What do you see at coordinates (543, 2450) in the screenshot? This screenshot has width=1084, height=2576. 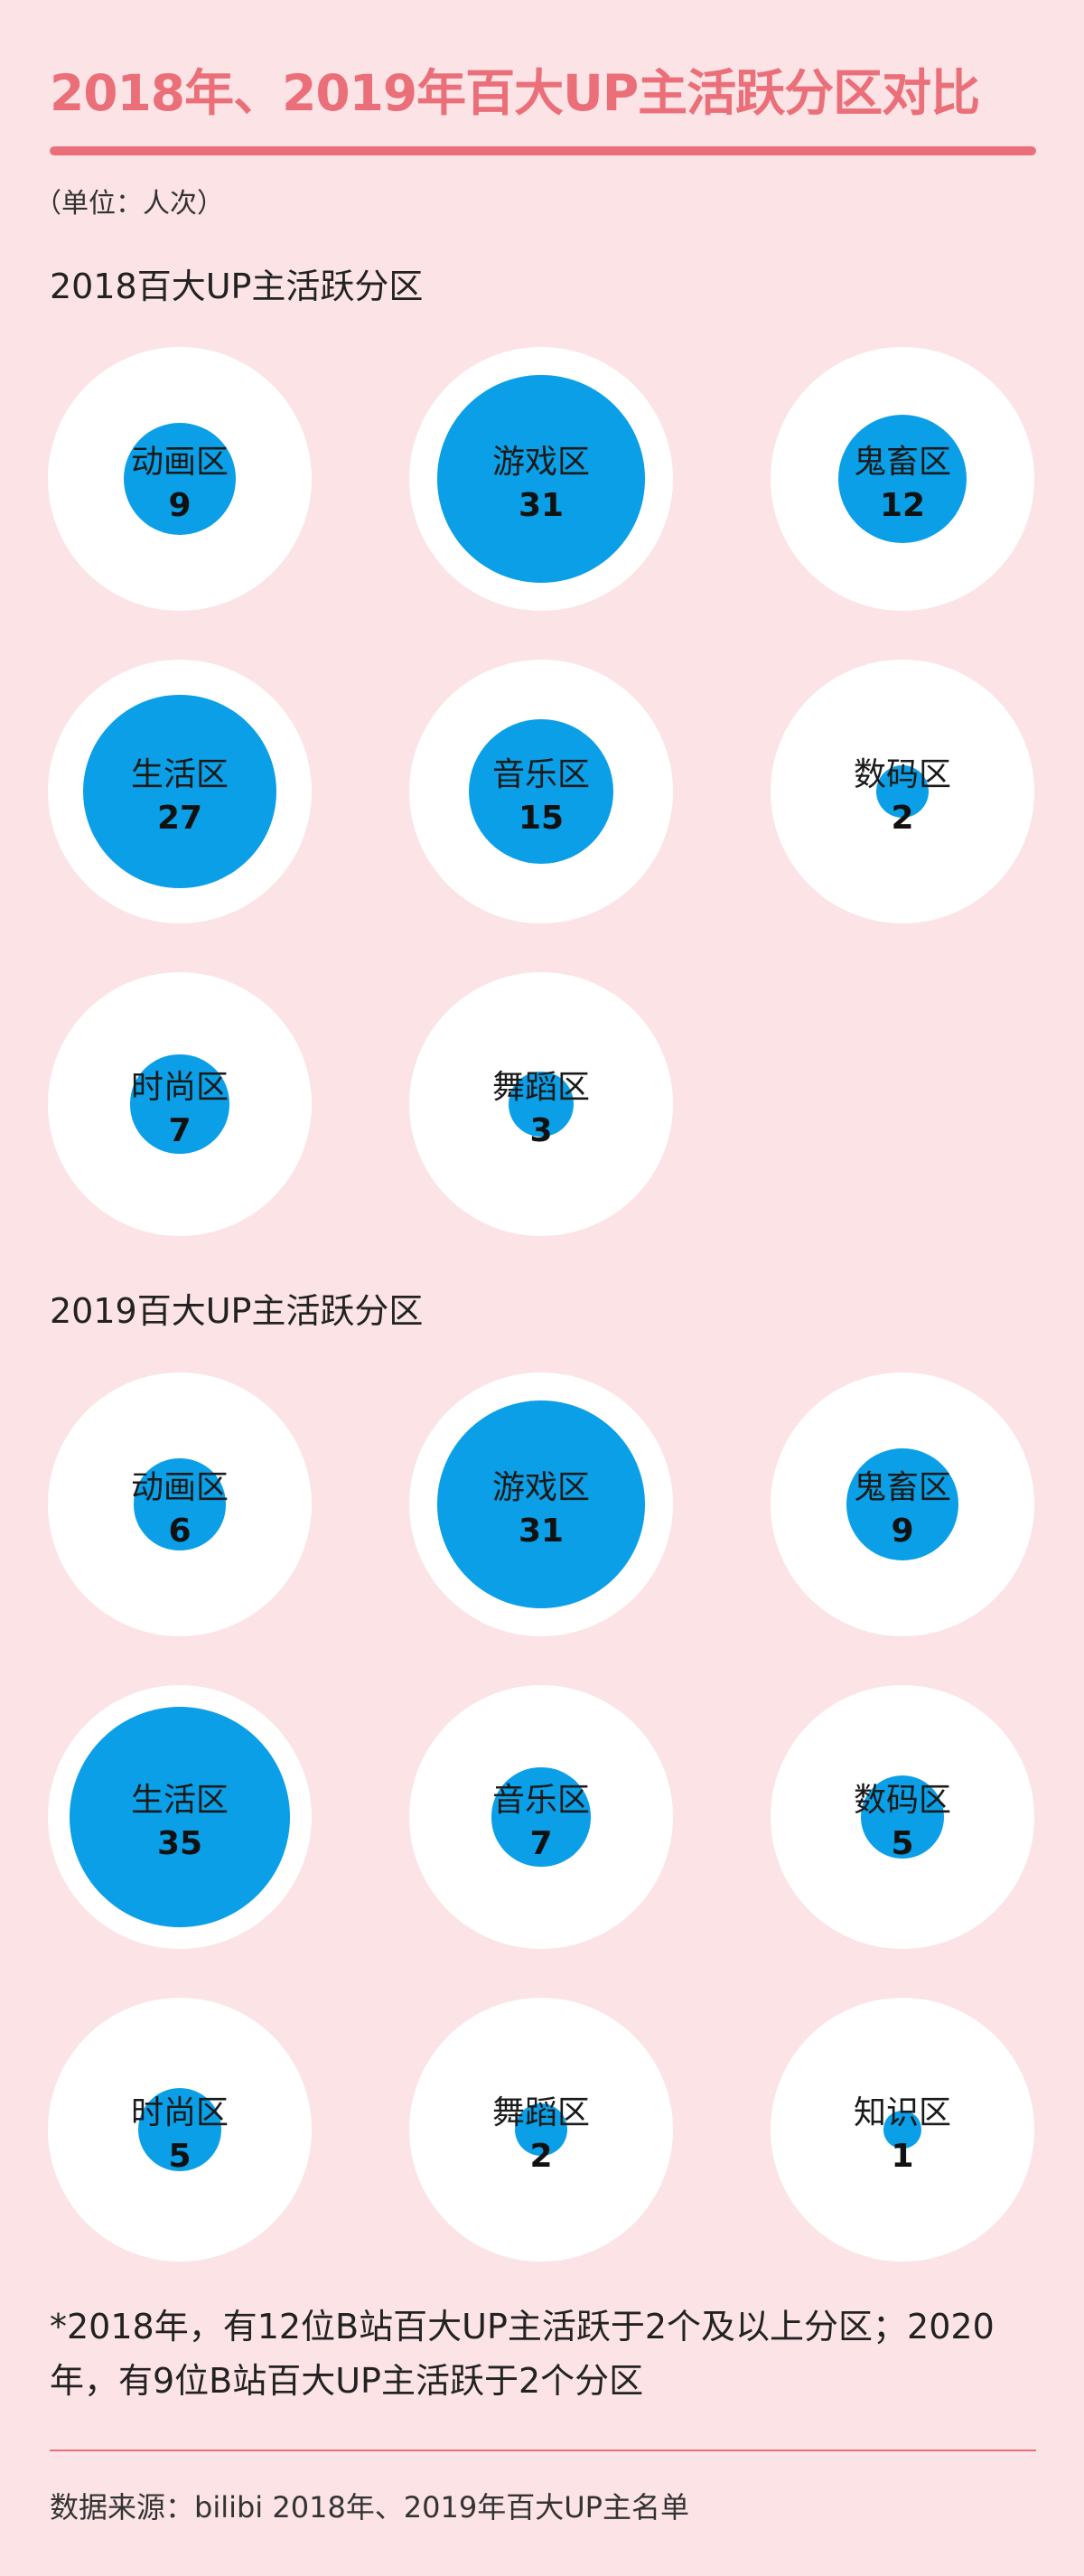 I see `footer-divider` at bounding box center [543, 2450].